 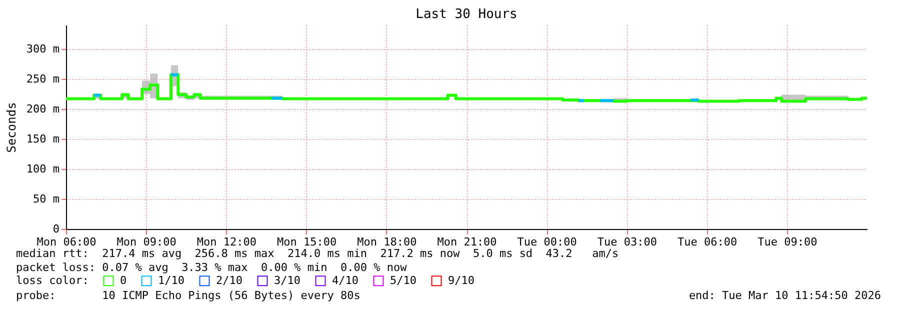 What do you see at coordinates (43, 49) in the screenshot?
I see `y-tick-label: 300 m` at bounding box center [43, 49].